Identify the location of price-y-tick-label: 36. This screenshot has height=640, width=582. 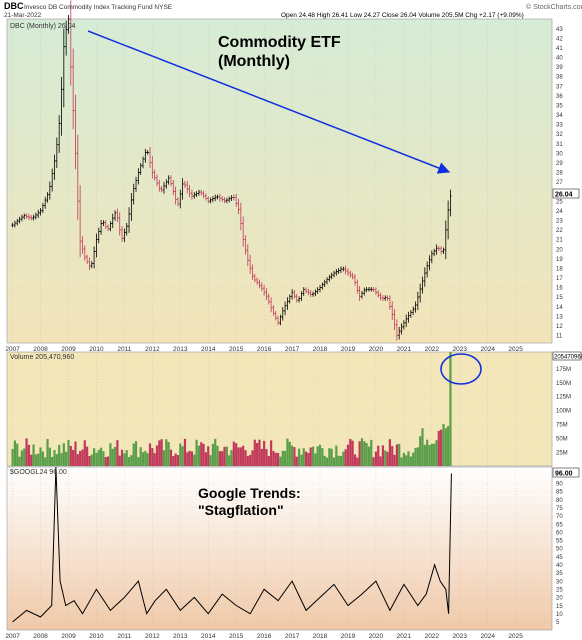
(559, 97).